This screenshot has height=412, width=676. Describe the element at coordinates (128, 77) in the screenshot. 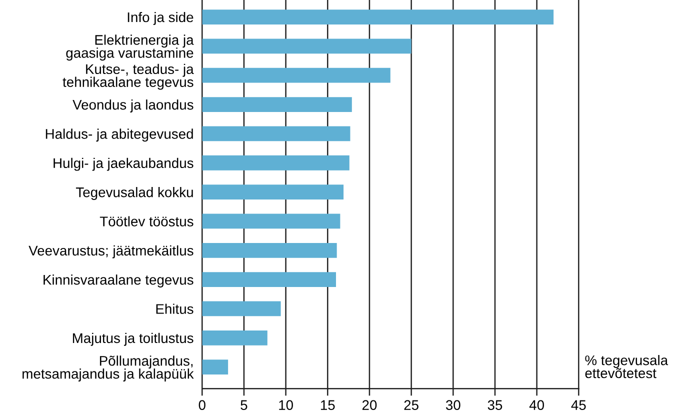

I see `y-tick-label: Kutse-, teadus- ja tehnikaalane tegevus` at that location.